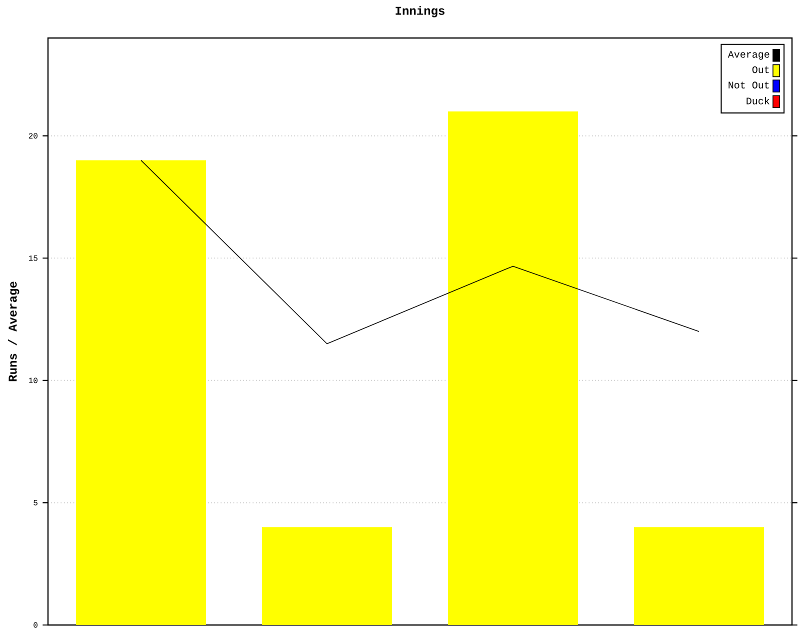  What do you see at coordinates (760, 70) in the screenshot?
I see `legend-label: Out` at bounding box center [760, 70].